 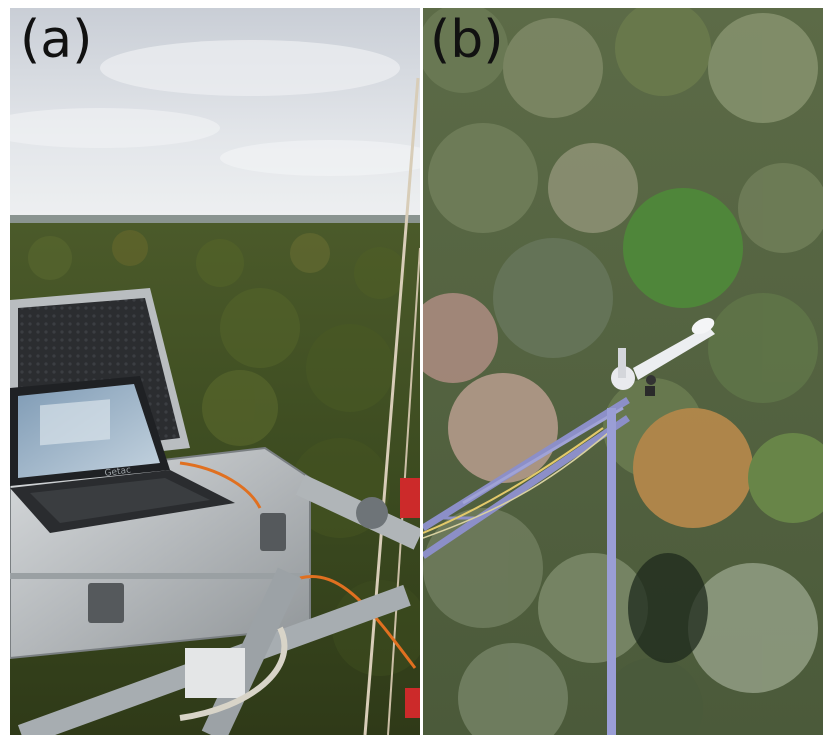 I want to click on panel-label-b: (b), so click(x=467, y=40).